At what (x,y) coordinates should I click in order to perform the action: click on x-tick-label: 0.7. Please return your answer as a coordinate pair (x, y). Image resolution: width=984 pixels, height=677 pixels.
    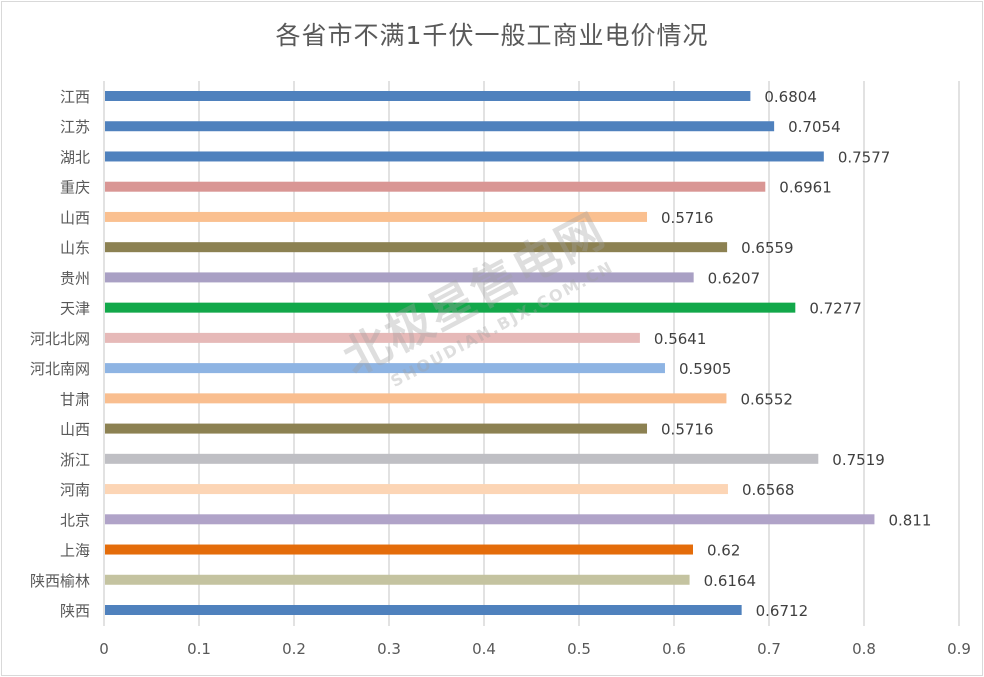
    Looking at the image, I should click on (769, 649).